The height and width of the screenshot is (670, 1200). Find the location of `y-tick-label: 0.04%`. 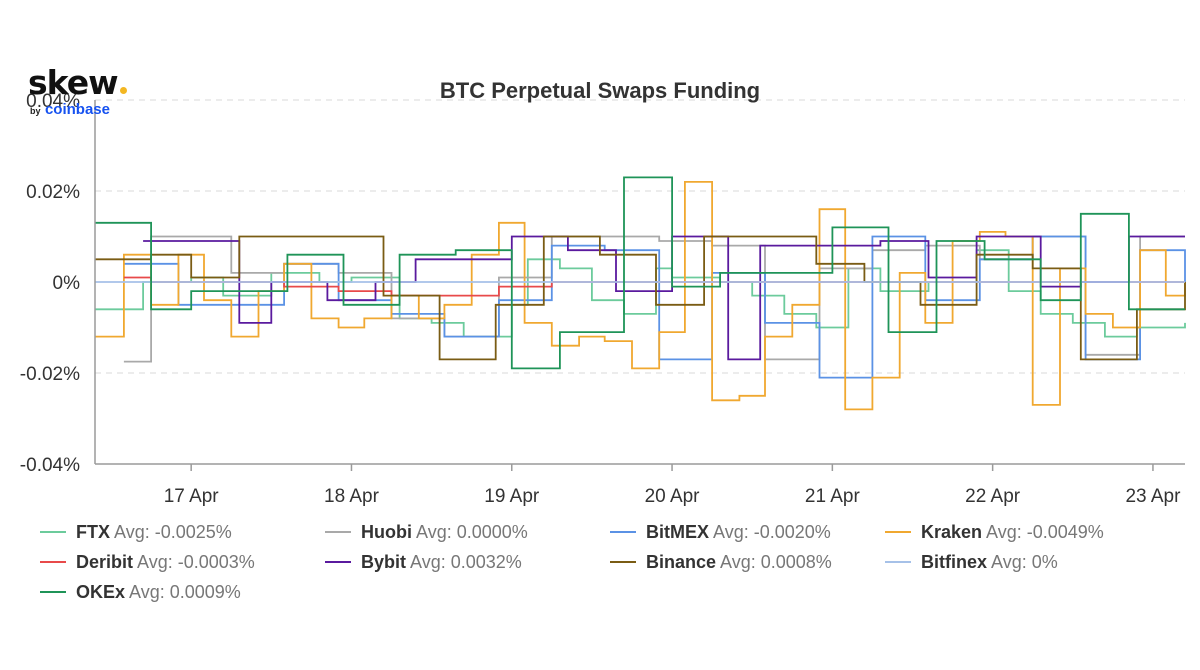

y-tick-label: 0.04% is located at coordinates (53, 101).